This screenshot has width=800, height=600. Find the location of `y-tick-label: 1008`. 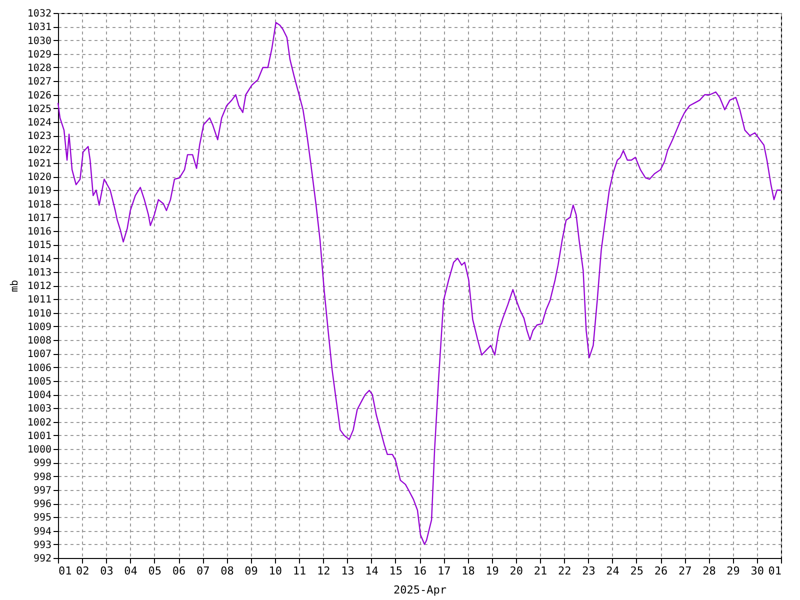

y-tick-label: 1008 is located at coordinates (39, 341).